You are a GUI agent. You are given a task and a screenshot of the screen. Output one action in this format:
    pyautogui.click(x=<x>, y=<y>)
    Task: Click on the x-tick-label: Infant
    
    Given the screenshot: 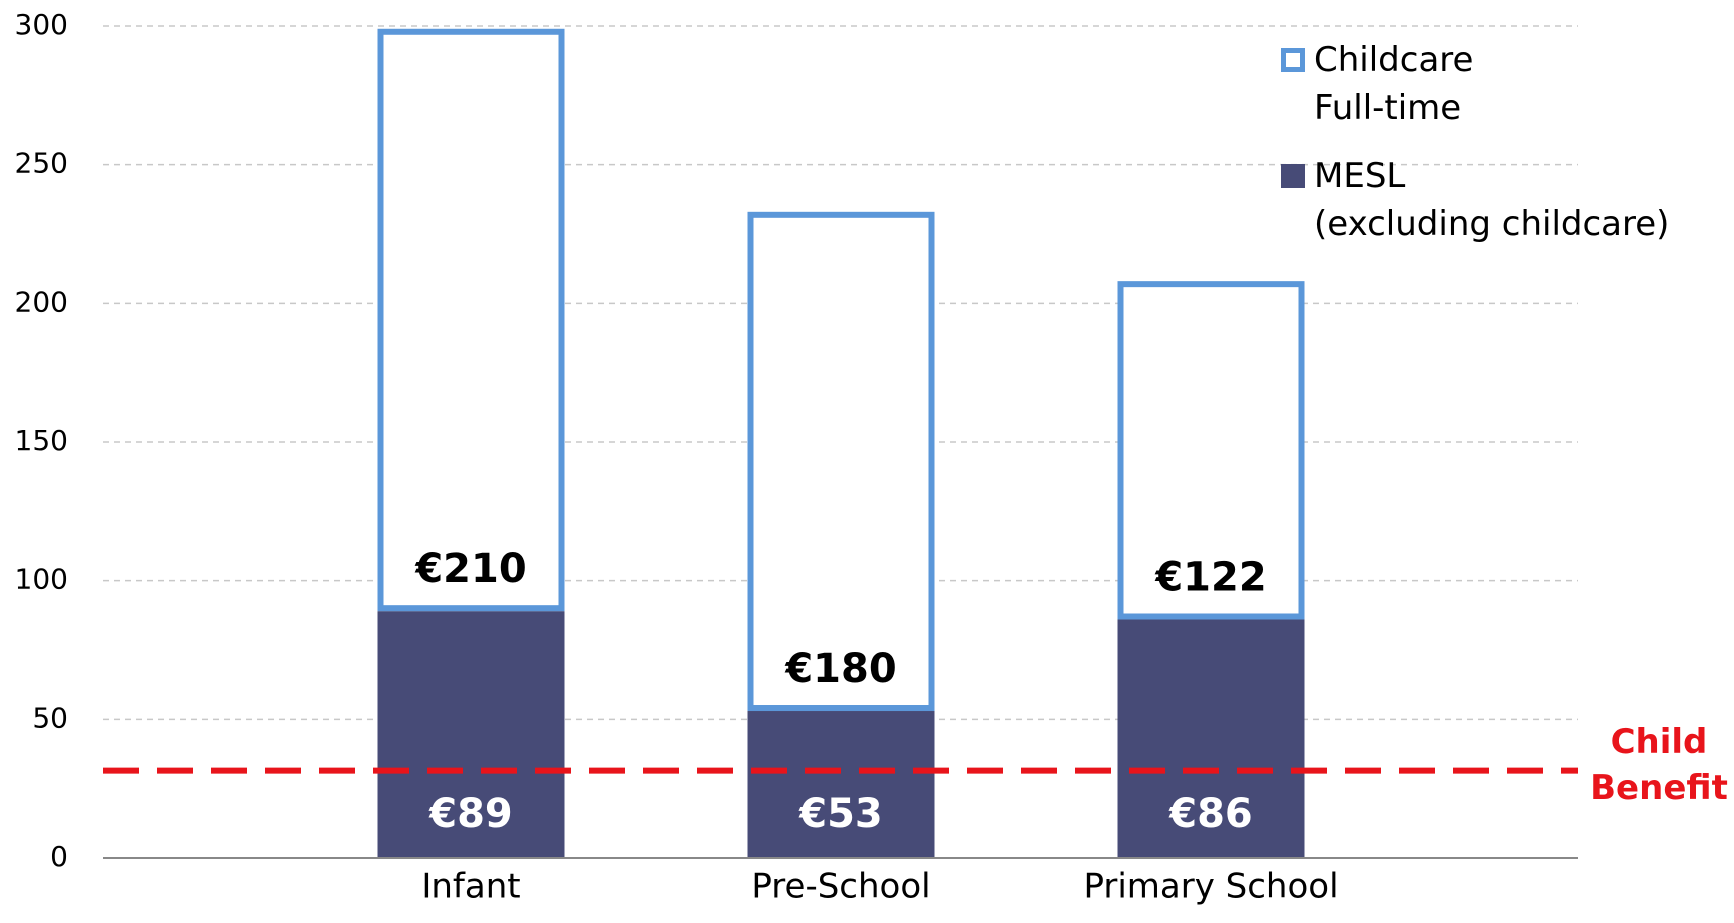 What is the action you would take?
    pyautogui.click(x=470, y=887)
    